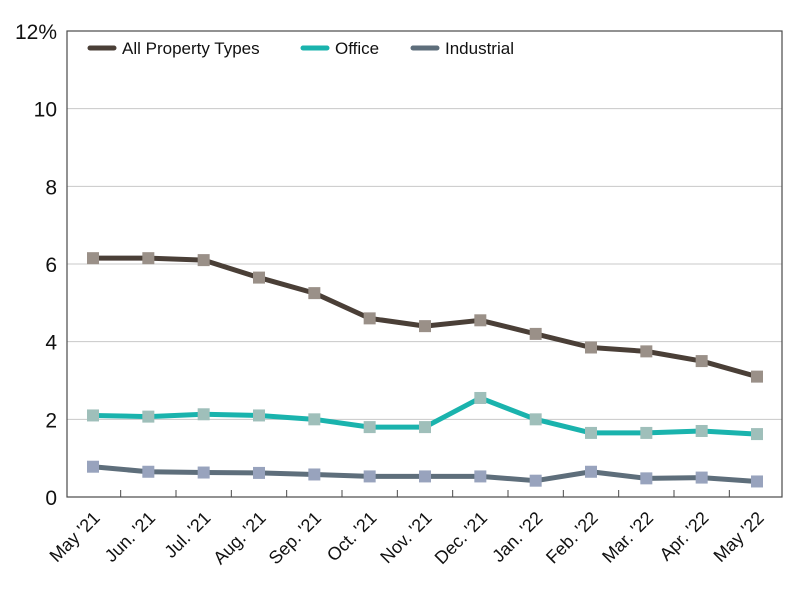  Describe the element at coordinates (187, 535) in the screenshot. I see `x-tick-label: Jul. '21` at that location.